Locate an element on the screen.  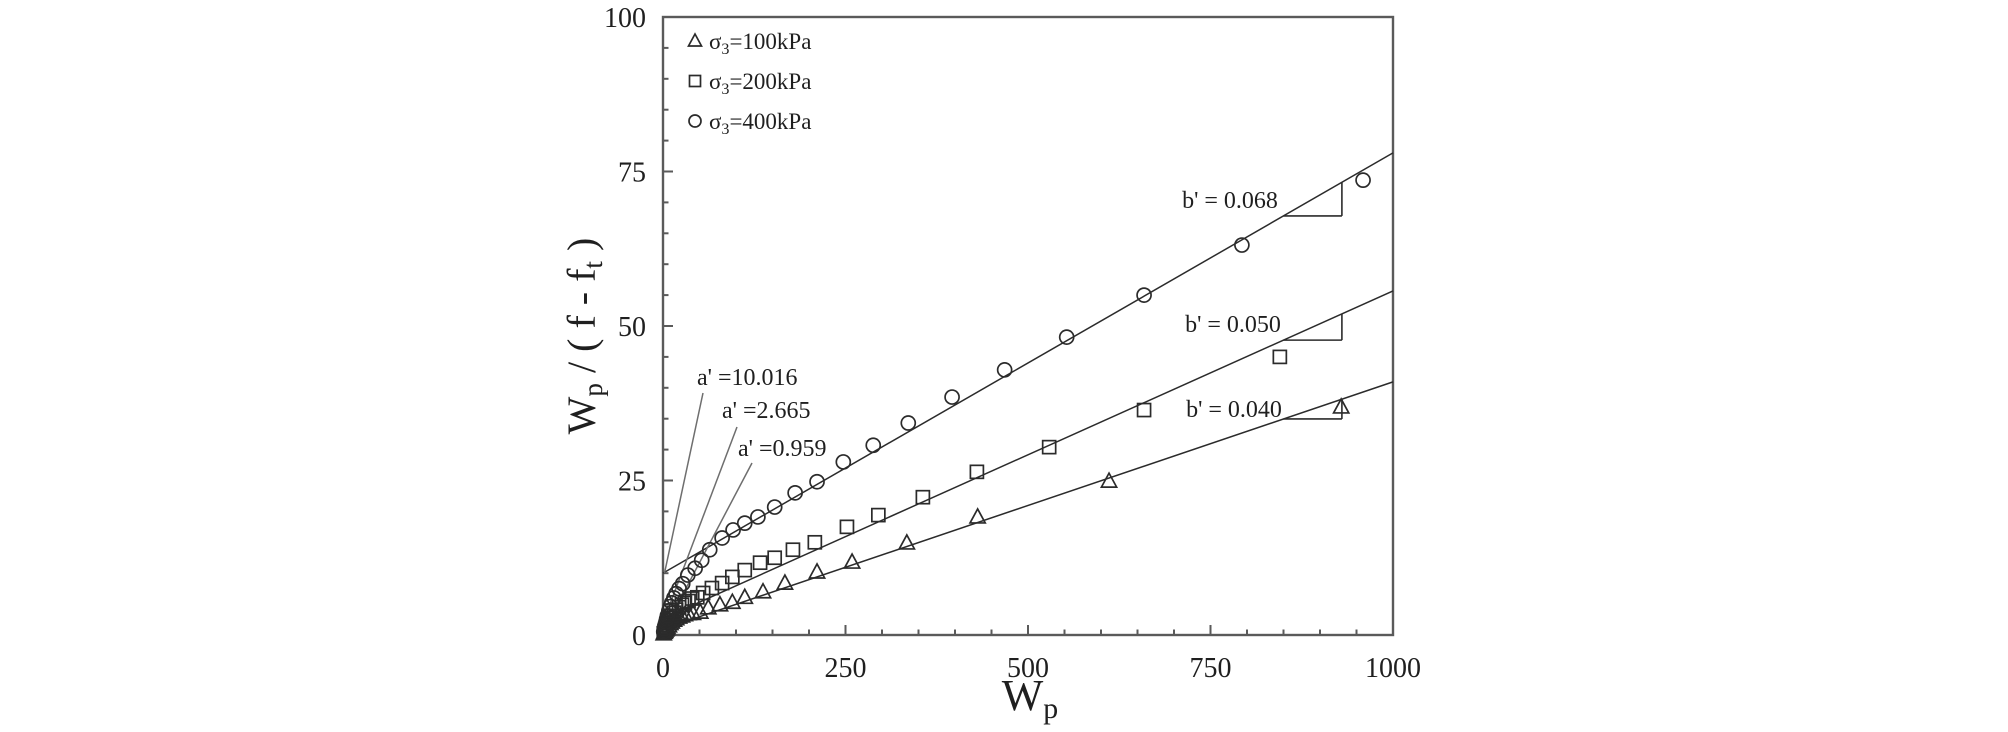
legend-item: σ3=200kPa is located at coordinates (749, 83).